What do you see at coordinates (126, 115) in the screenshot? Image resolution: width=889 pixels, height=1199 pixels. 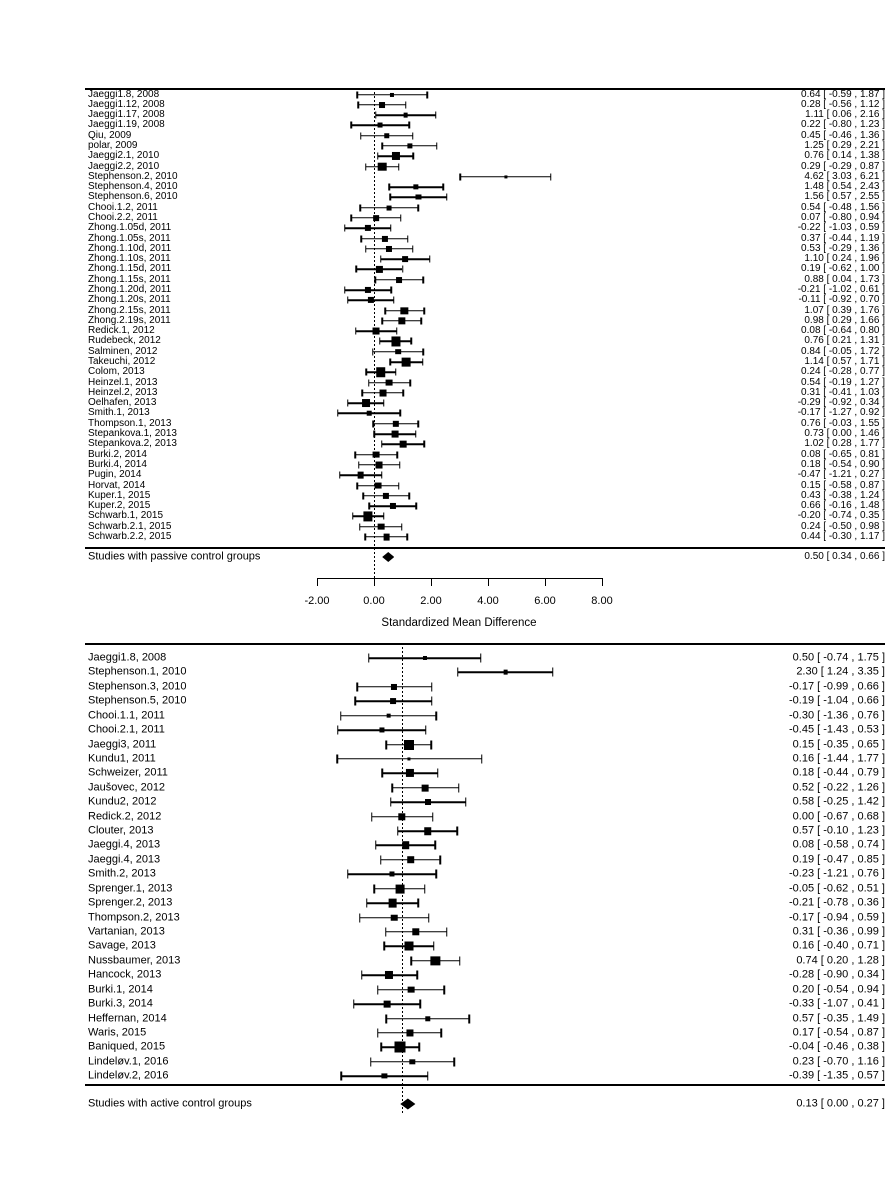 I see `study-label: Jaeggi1.17, 2008` at bounding box center [126, 115].